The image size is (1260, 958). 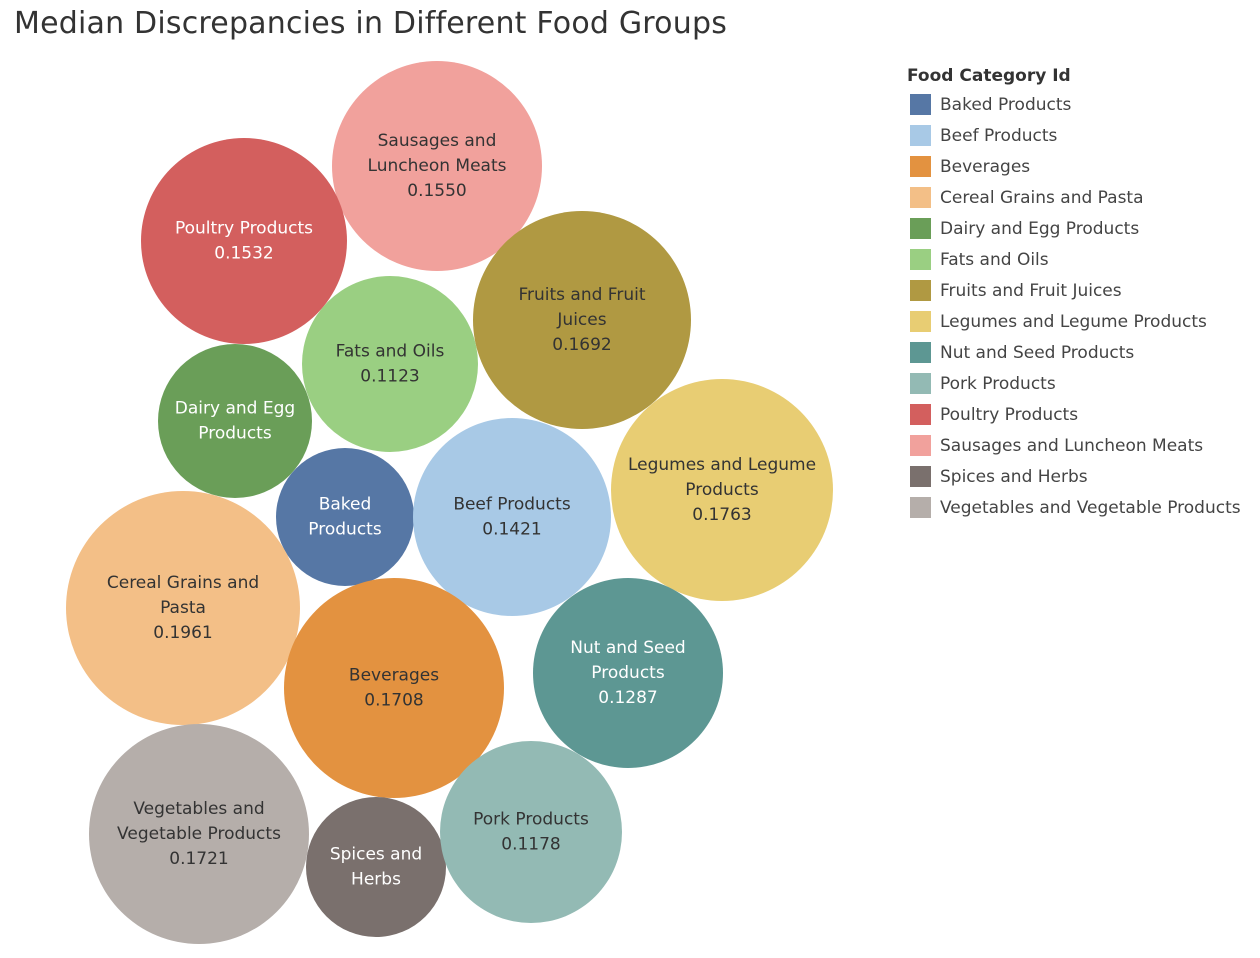 I want to click on bubble-spices-and-herbs: Spices and Herbs, so click(x=376, y=867).